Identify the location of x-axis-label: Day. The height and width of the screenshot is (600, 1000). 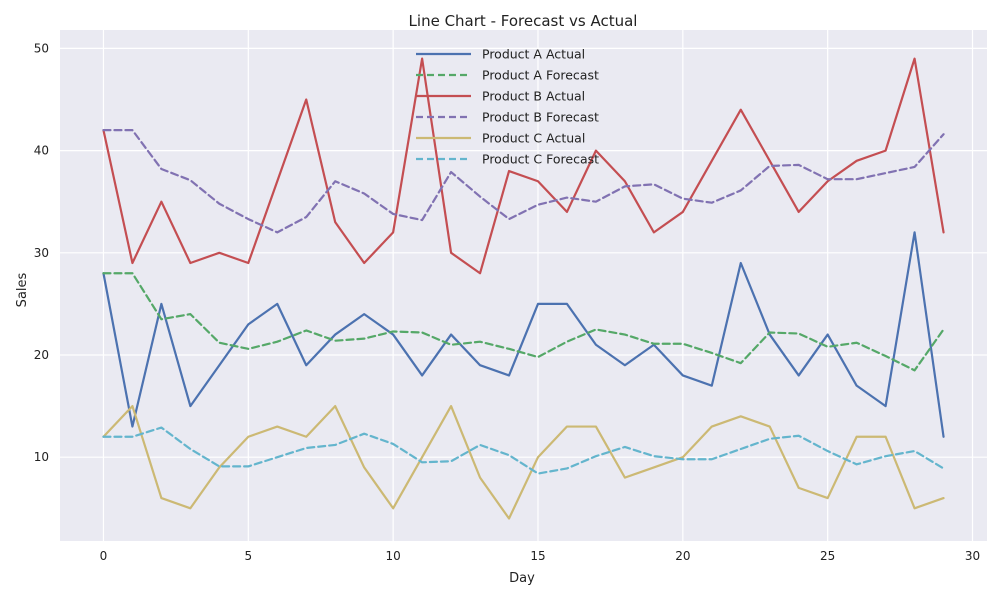
(522, 578).